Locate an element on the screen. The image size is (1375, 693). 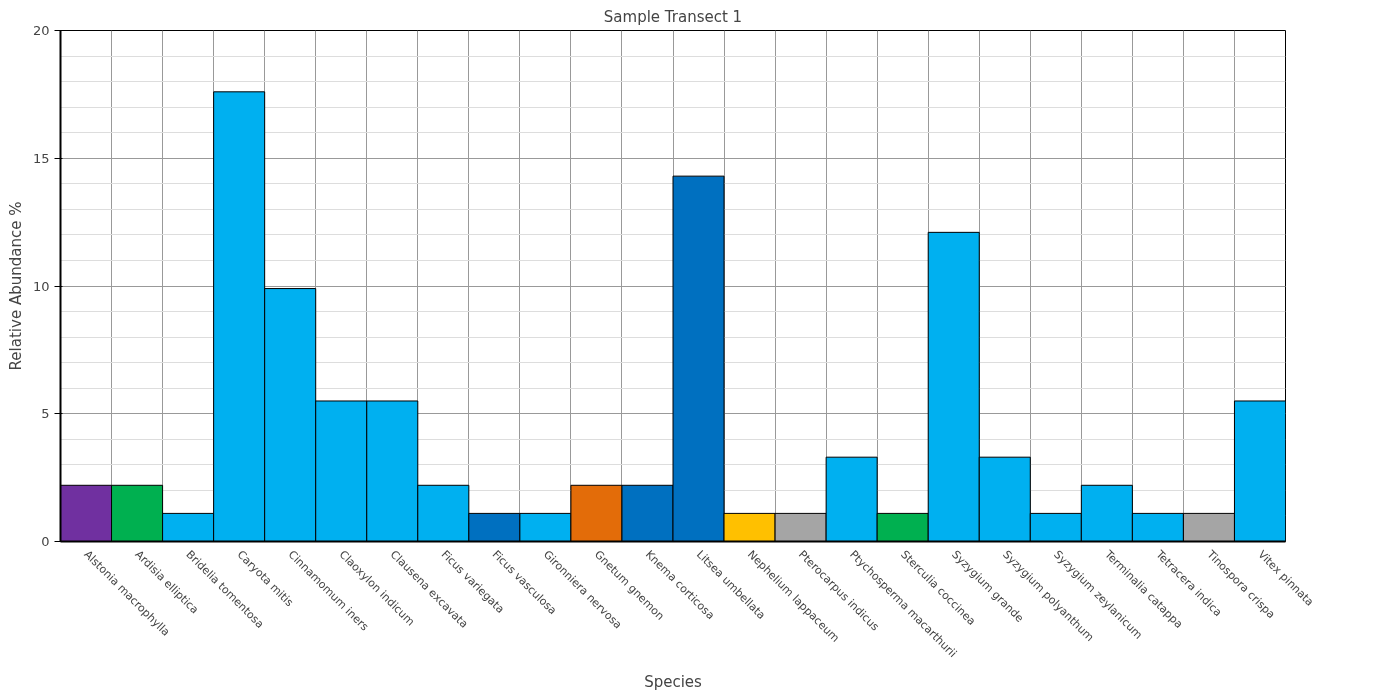
y-axis-title: Relative Abundance % is located at coordinates (15, 286).